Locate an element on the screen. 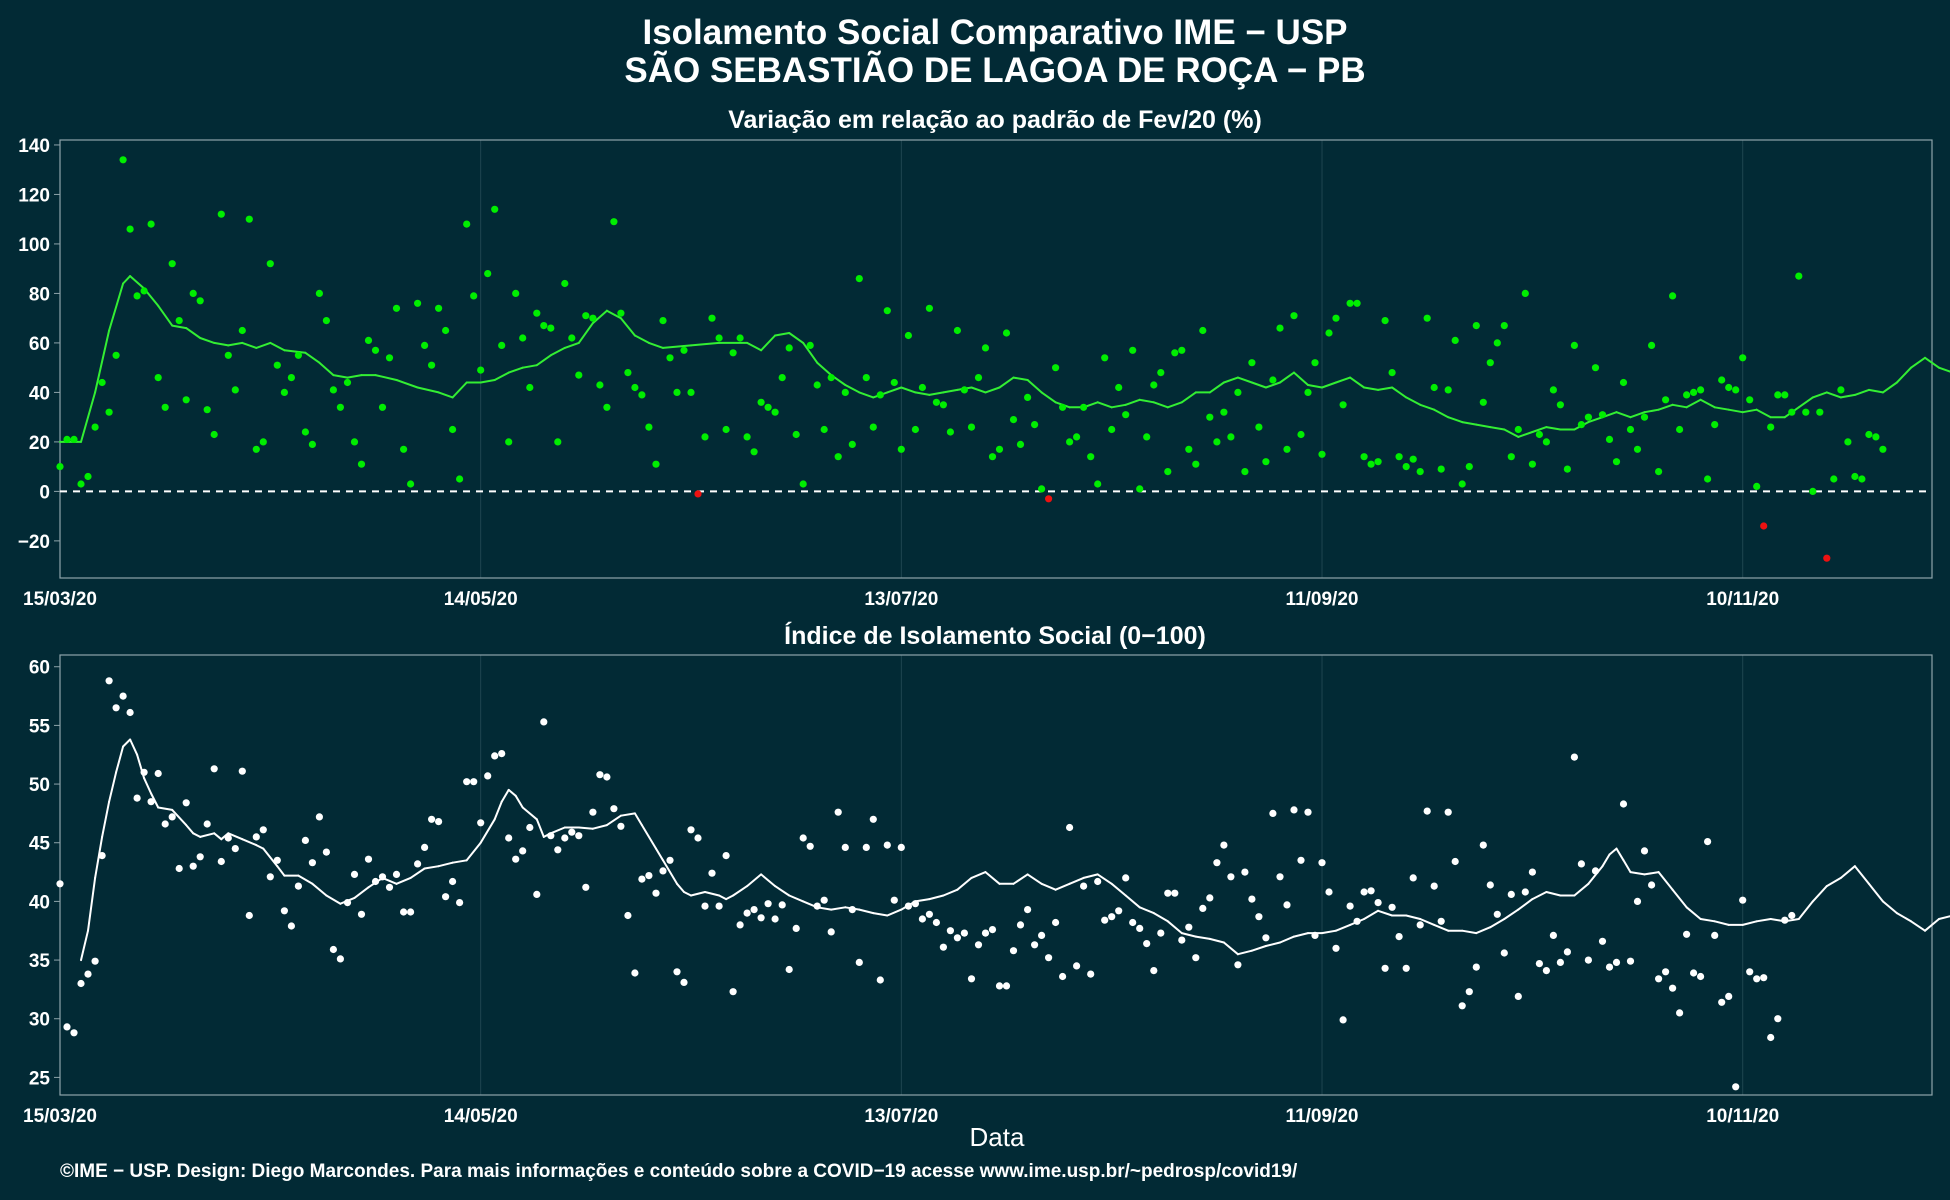 This screenshot has height=1200, width=1950. y-tick-label: 20 is located at coordinates (39, 443).